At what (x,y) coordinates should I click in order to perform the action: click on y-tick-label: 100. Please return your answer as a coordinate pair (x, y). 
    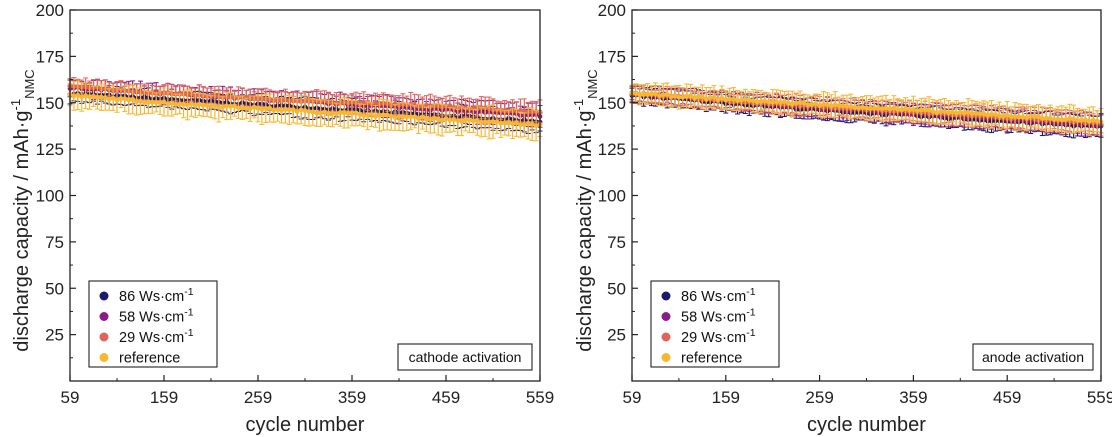
    Looking at the image, I should click on (50, 196).